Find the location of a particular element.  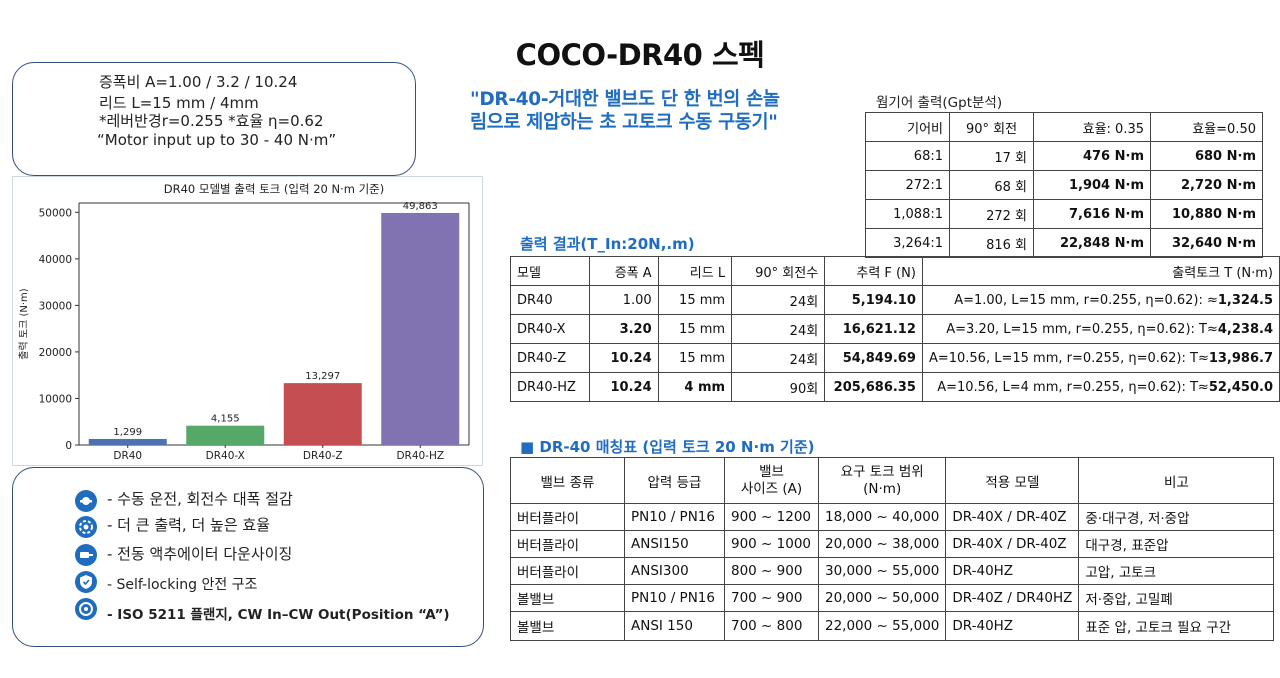

table-row: 1,088:1 272 회 7,616 N·m 10,880 N·m is located at coordinates (1064, 214).